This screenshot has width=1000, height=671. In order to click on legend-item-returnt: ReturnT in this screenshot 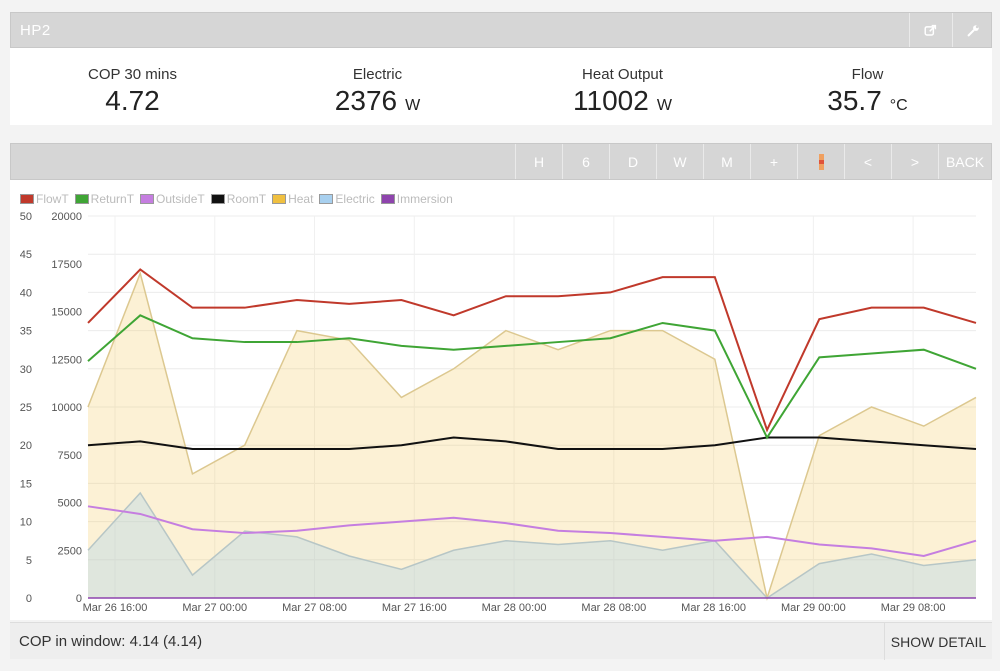, I will do `click(104, 199)`.